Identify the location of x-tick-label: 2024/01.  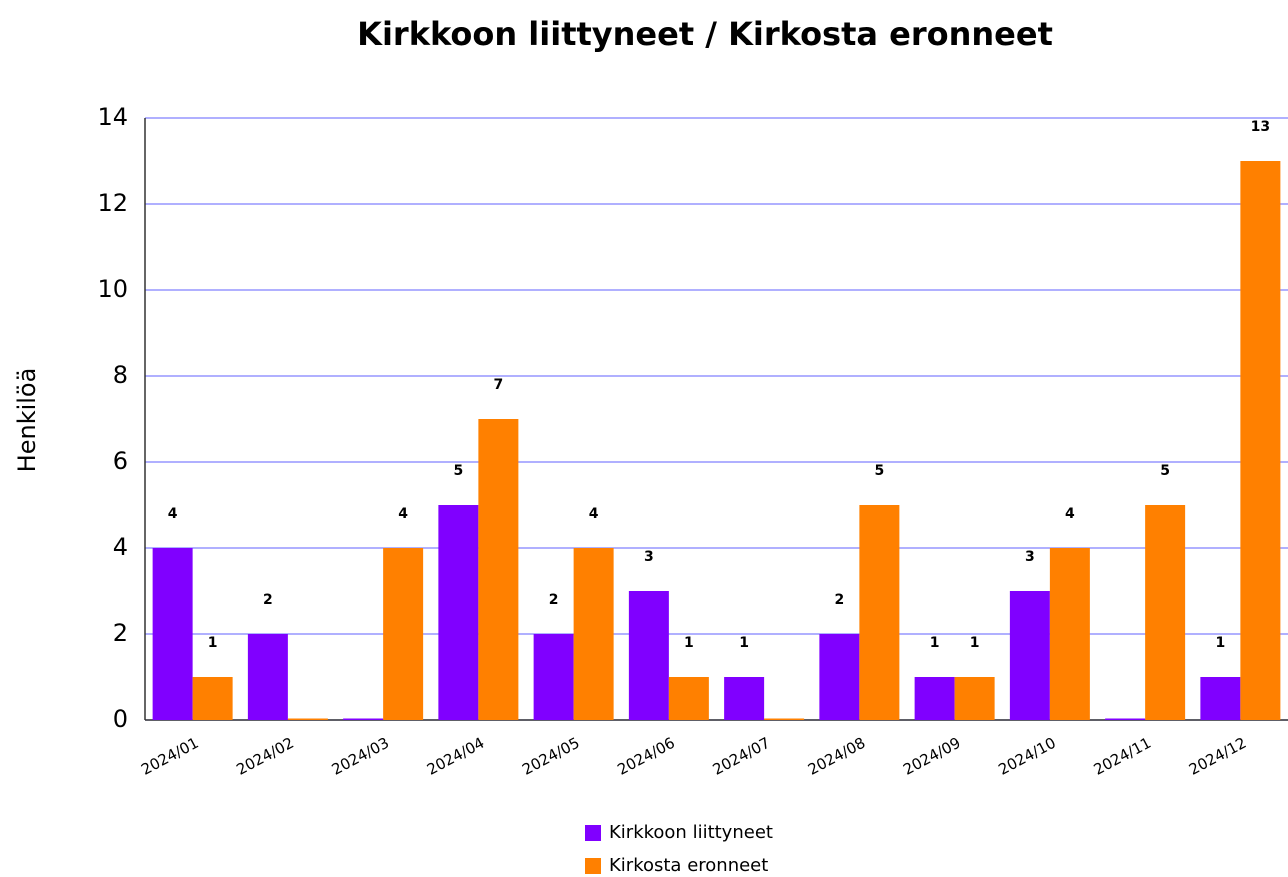
(169, 756).